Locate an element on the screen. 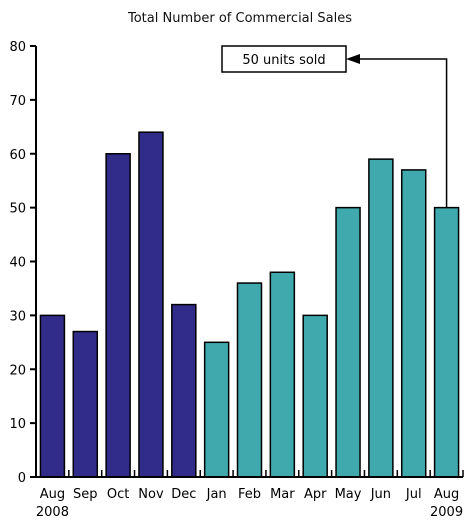 The height and width of the screenshot is (520, 465). bar-oct is located at coordinates (118, 315).